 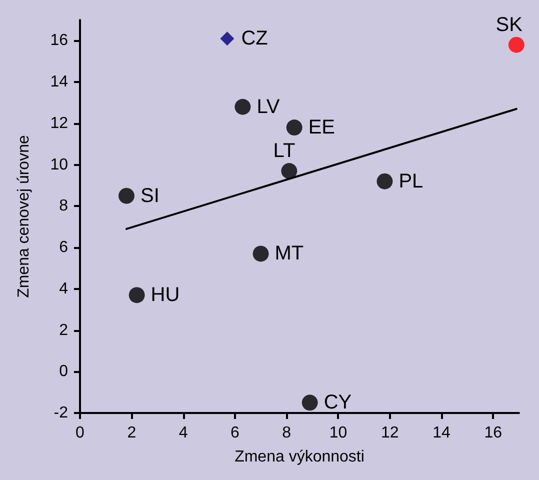 I want to click on y-tick-label: 14, so click(x=59, y=82).